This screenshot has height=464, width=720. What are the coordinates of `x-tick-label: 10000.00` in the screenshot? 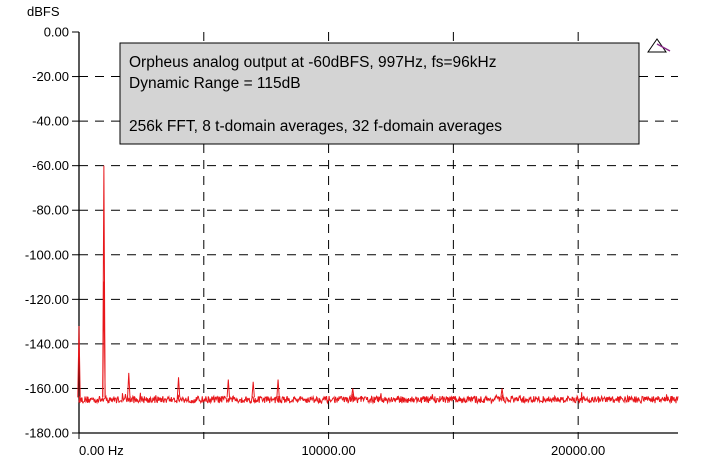 It's located at (328, 450).